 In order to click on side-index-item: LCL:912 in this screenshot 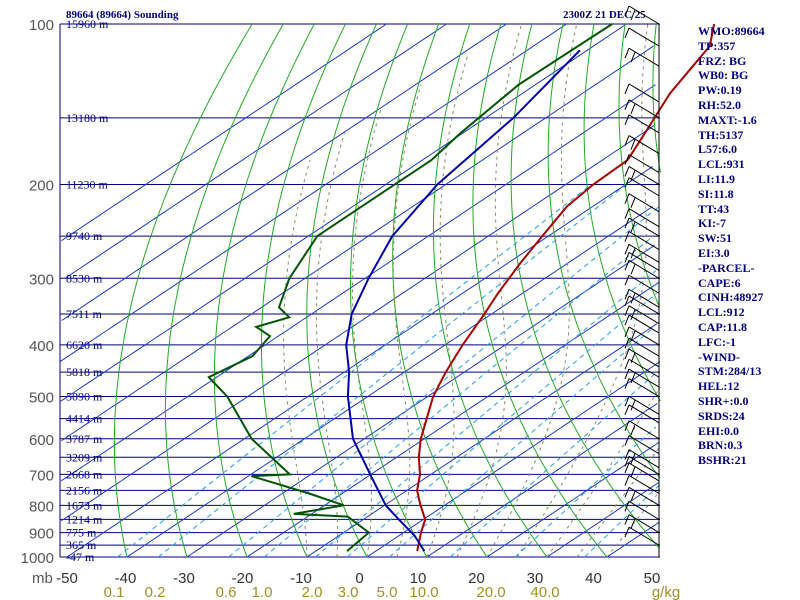, I will do `click(721, 312)`.